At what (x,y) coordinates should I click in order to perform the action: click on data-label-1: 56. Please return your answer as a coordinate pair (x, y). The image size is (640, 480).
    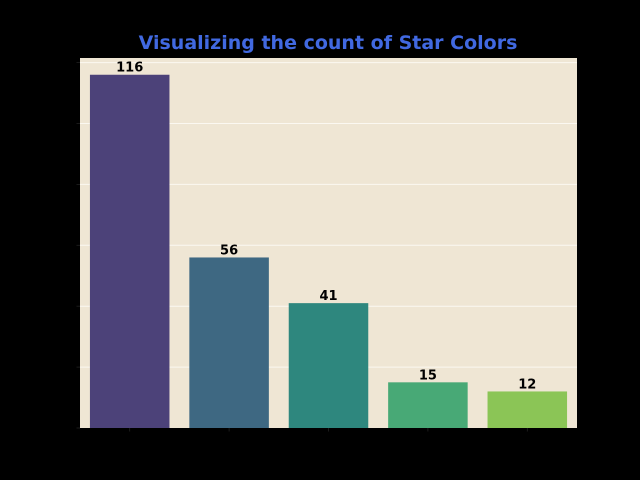
    Looking at the image, I should click on (229, 250).